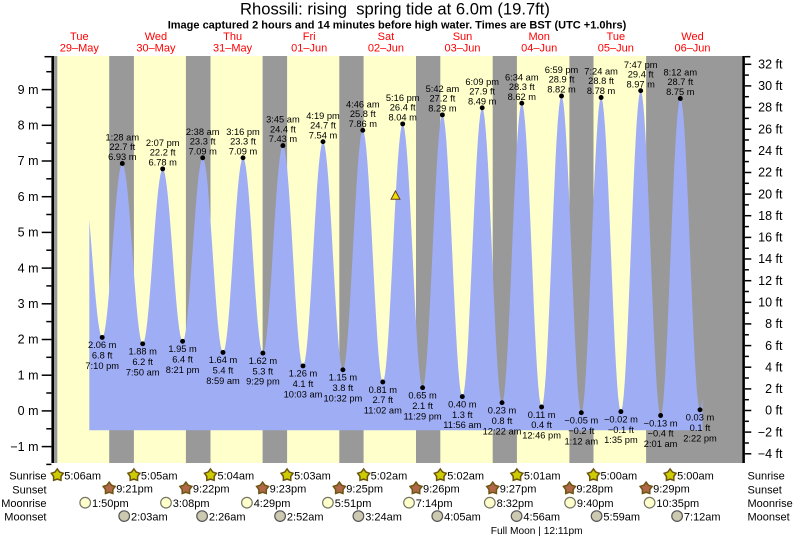 The height and width of the screenshot is (543, 793). What do you see at coordinates (770, 86) in the screenshot?
I see `svg-text: 30 ft` at bounding box center [770, 86].